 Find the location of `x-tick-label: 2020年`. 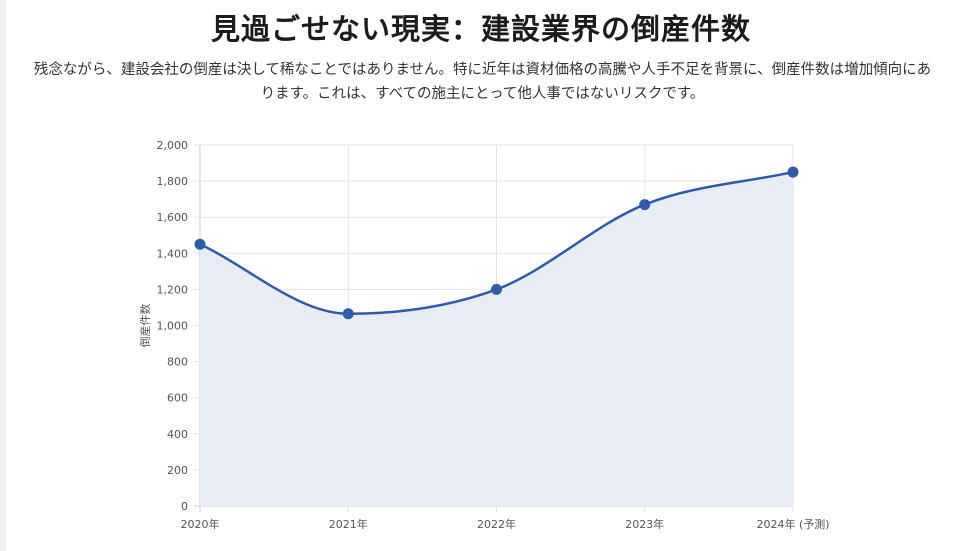

x-tick-label: 2020年 is located at coordinates (200, 524).